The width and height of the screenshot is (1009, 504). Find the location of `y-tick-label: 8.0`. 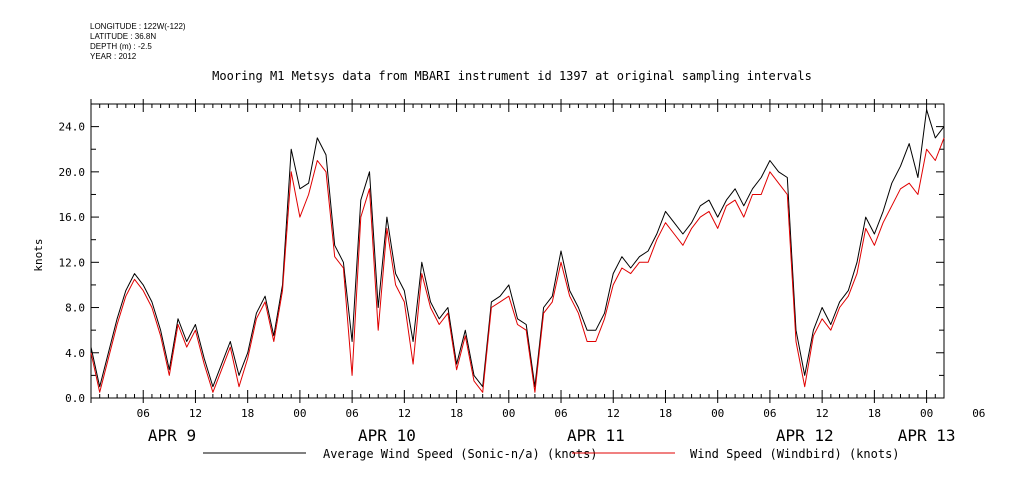

y-tick-label: 8.0 is located at coordinates (75, 308).